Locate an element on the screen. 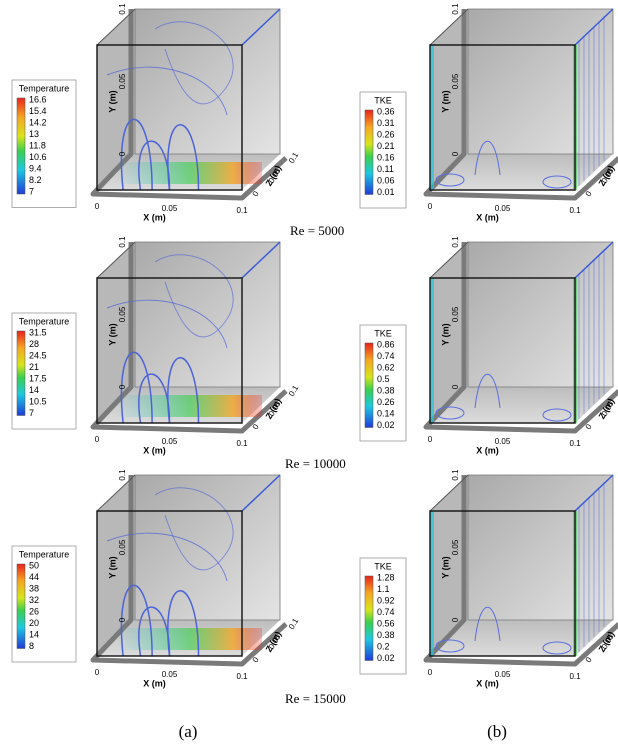 This screenshot has width=618, height=747. legend-level: 17.5 is located at coordinates (38, 378).